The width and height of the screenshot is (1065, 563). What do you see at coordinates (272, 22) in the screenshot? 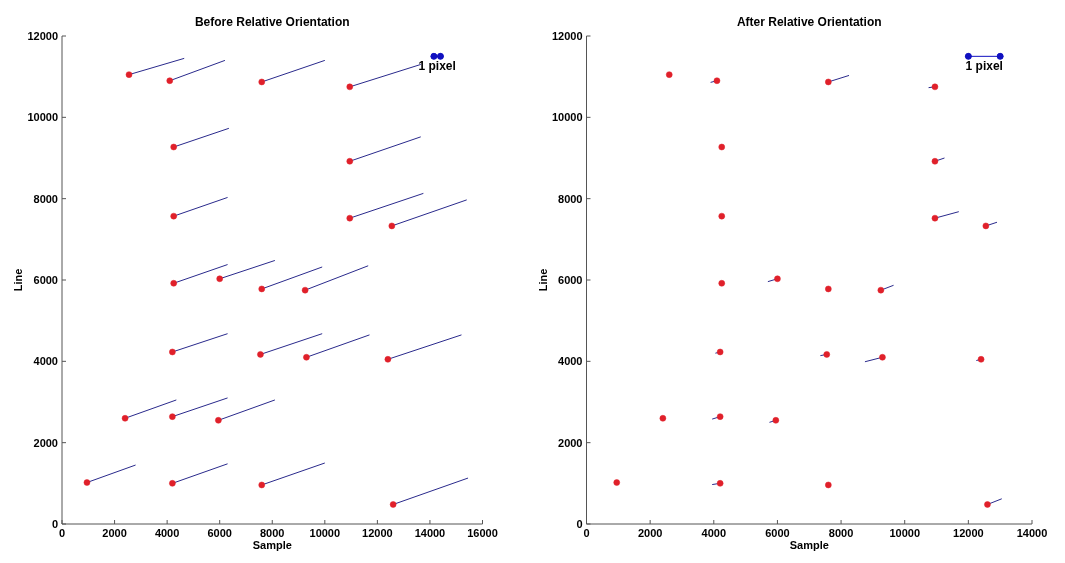
I see `chart-title: Before Relative Orientation` at bounding box center [272, 22].